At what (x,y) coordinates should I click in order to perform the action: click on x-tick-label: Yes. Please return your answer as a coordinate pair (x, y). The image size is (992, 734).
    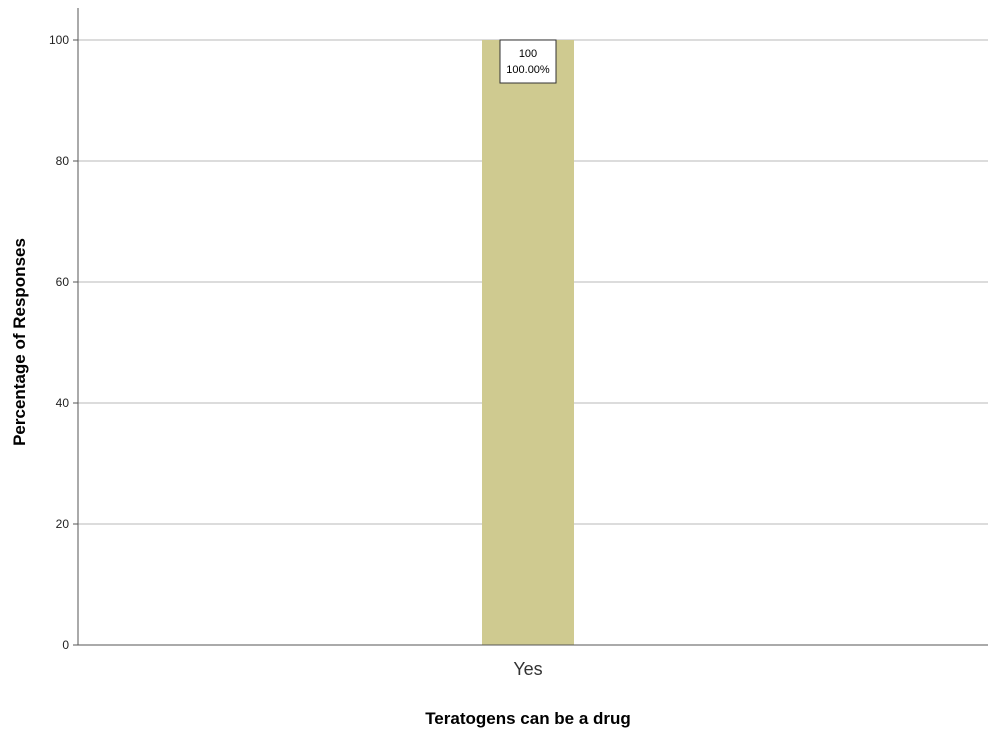
    Looking at the image, I should click on (527, 669).